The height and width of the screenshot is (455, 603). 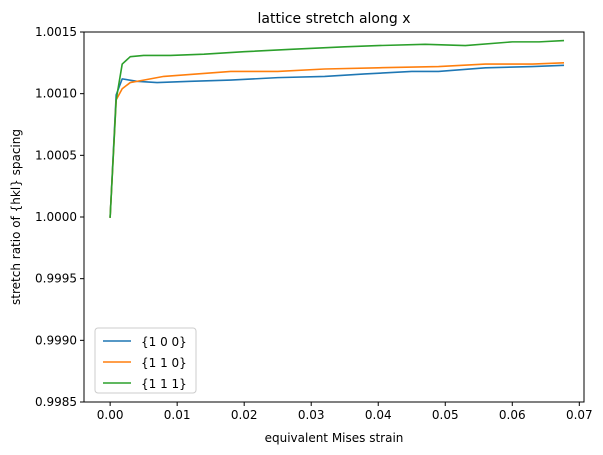 I want to click on legend: {1 0 0} {1 1 0} {1 1 1}, so click(x=145, y=360).